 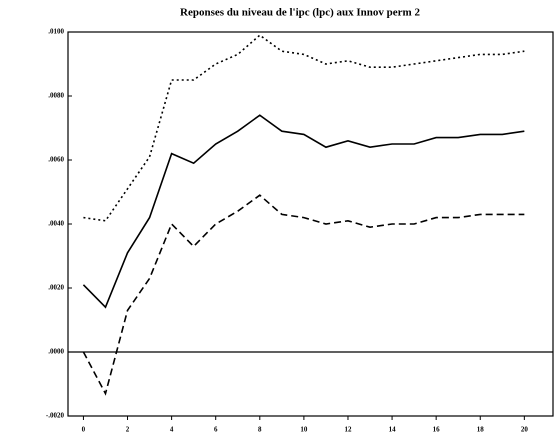 I want to click on y-tick-label: .0020, so click(x=56, y=288).